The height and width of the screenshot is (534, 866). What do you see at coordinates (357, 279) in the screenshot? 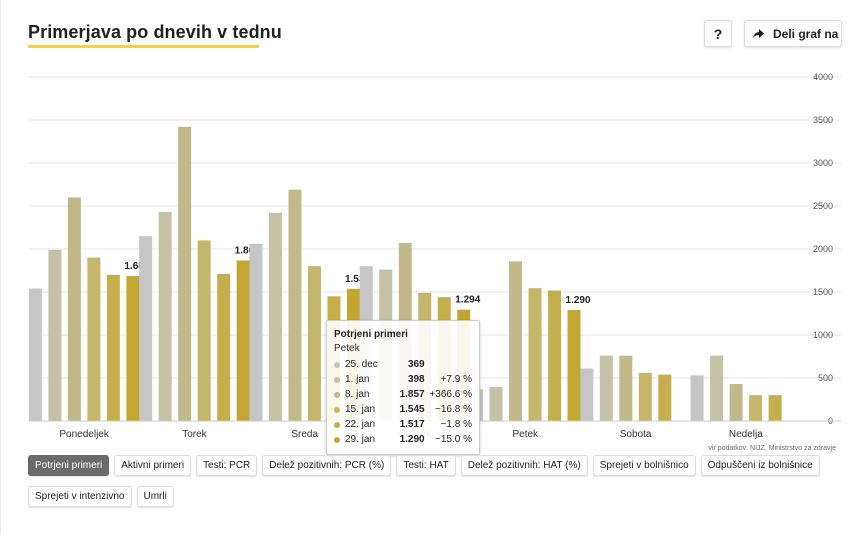
I see `data-label: 1.537` at bounding box center [357, 279].